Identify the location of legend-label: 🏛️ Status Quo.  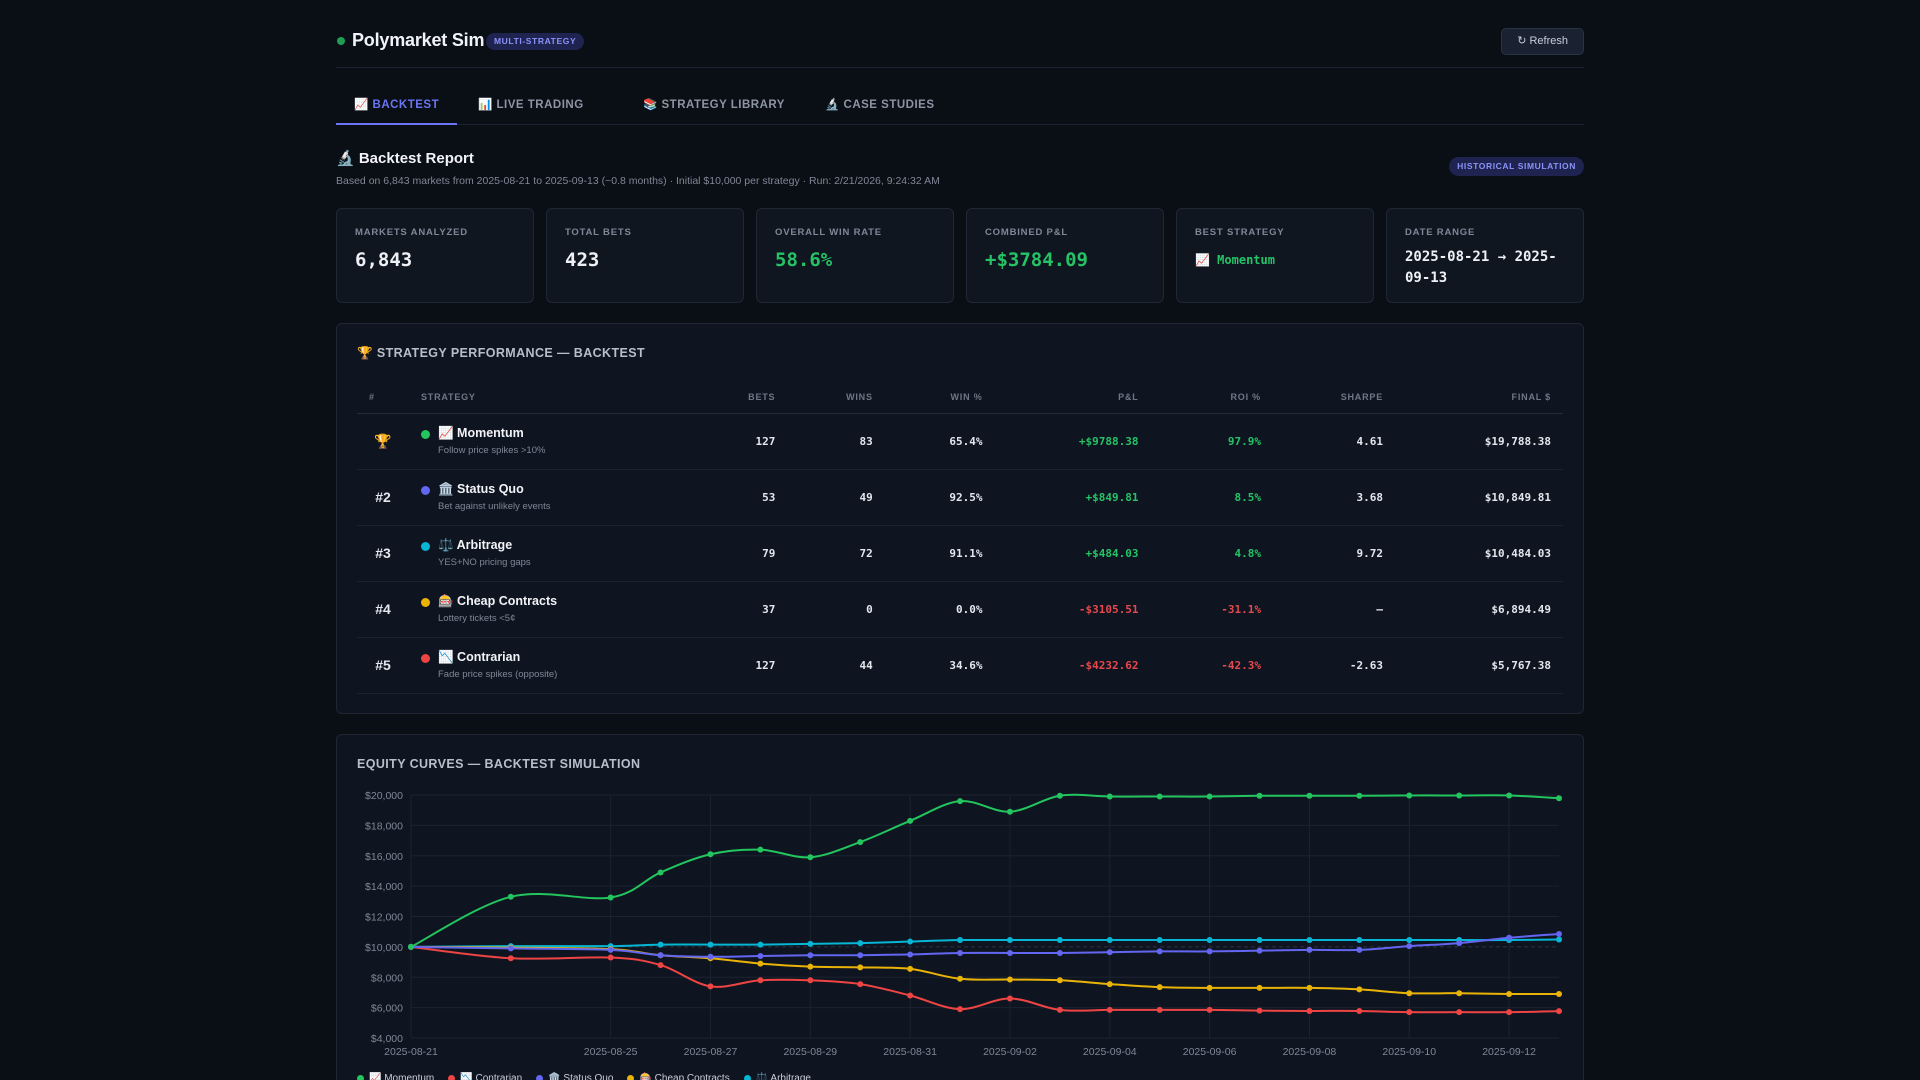
(581, 1076).